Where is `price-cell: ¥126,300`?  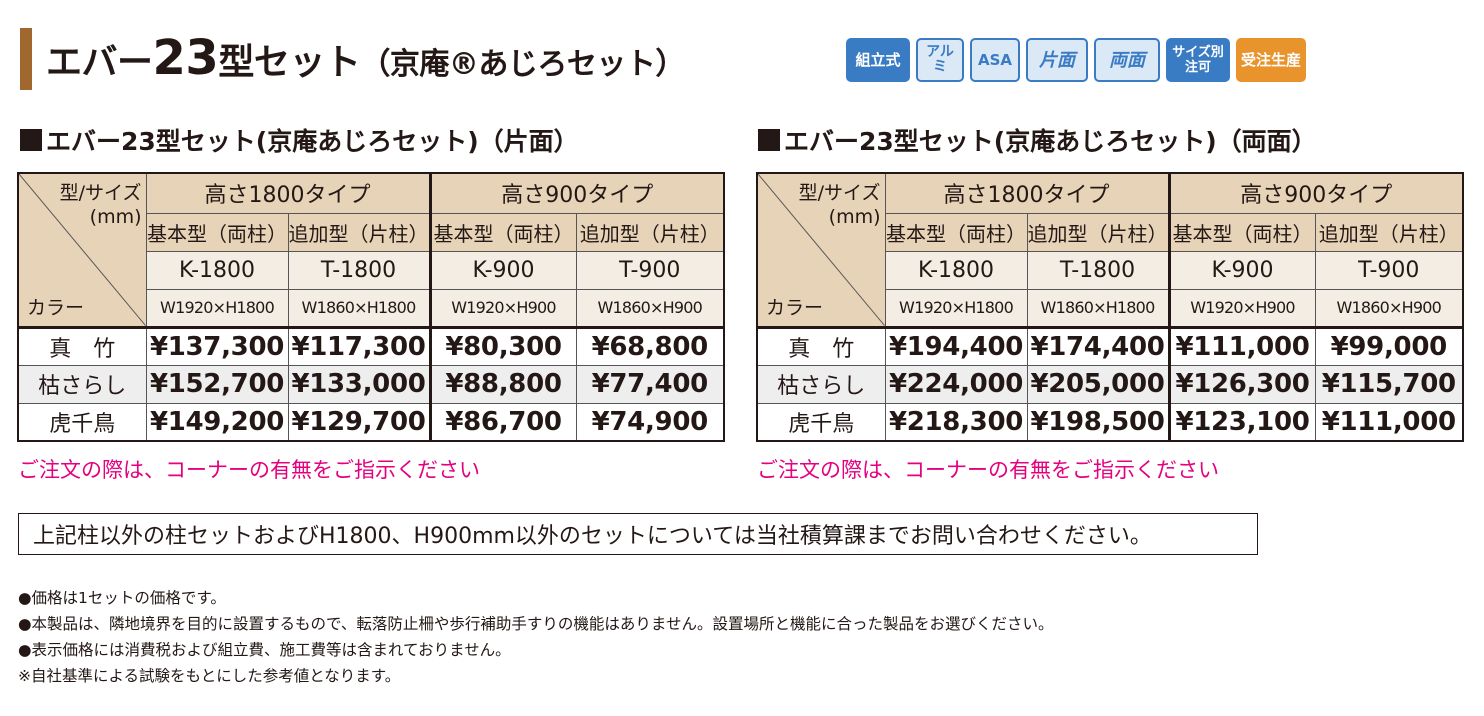
price-cell: ¥126,300 is located at coordinates (1241, 384).